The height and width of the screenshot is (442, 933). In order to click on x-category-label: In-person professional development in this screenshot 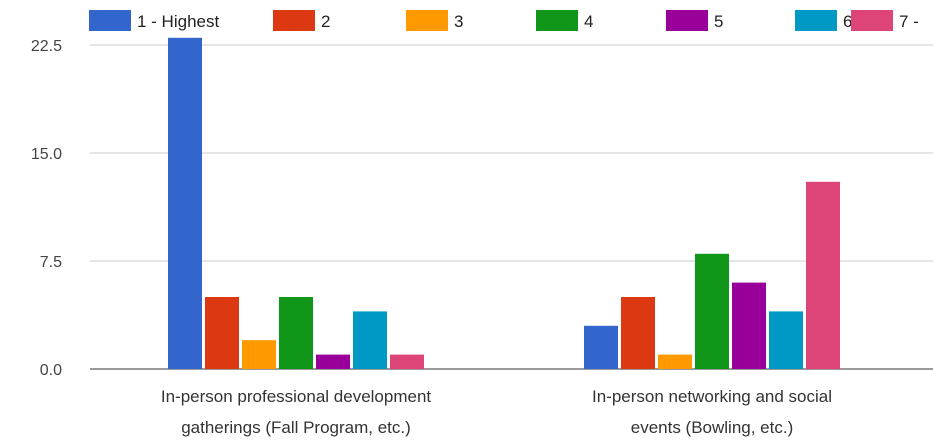, I will do `click(296, 396)`.